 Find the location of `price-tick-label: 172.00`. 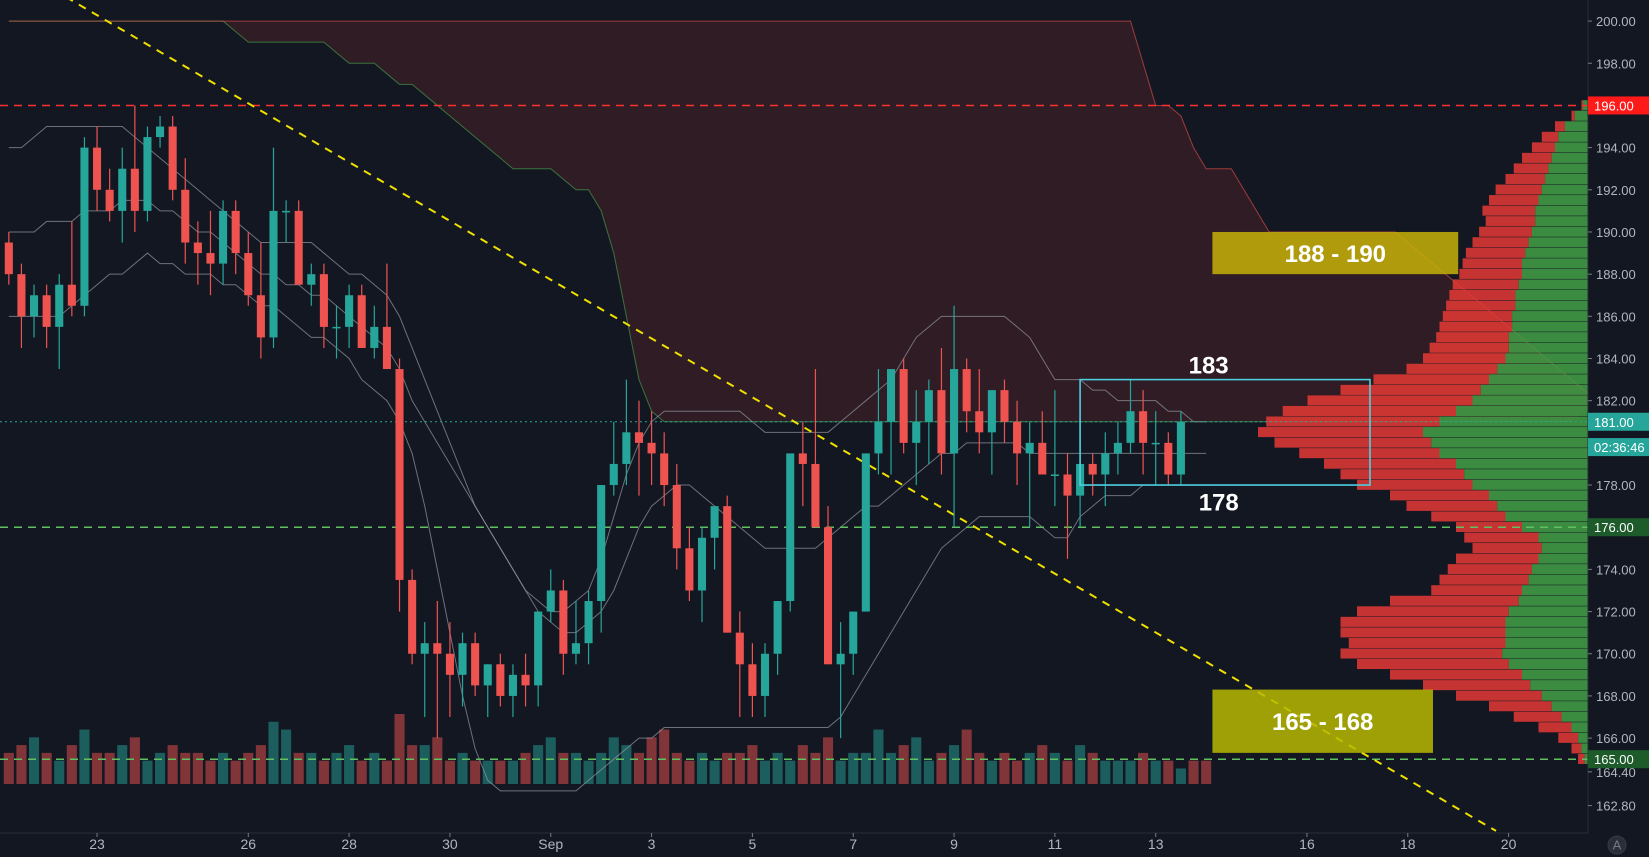

price-tick-label: 172.00 is located at coordinates (1616, 612).